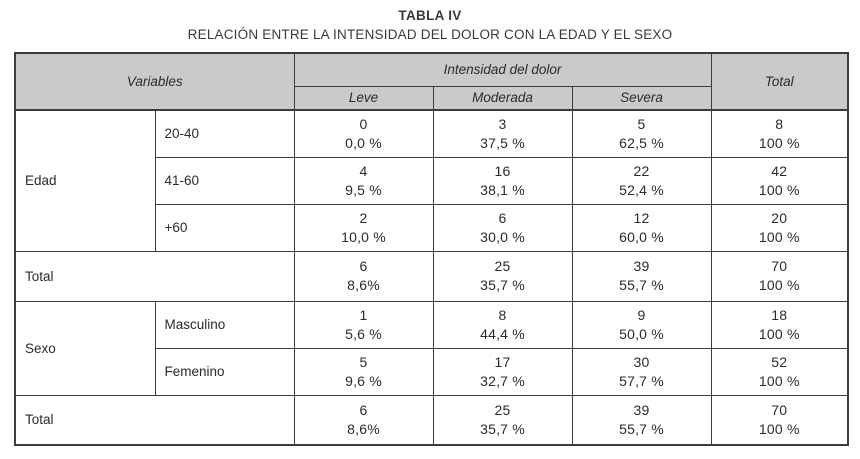  Describe the element at coordinates (641, 285) in the screenshot. I see `percent: 55,7 %` at that location.